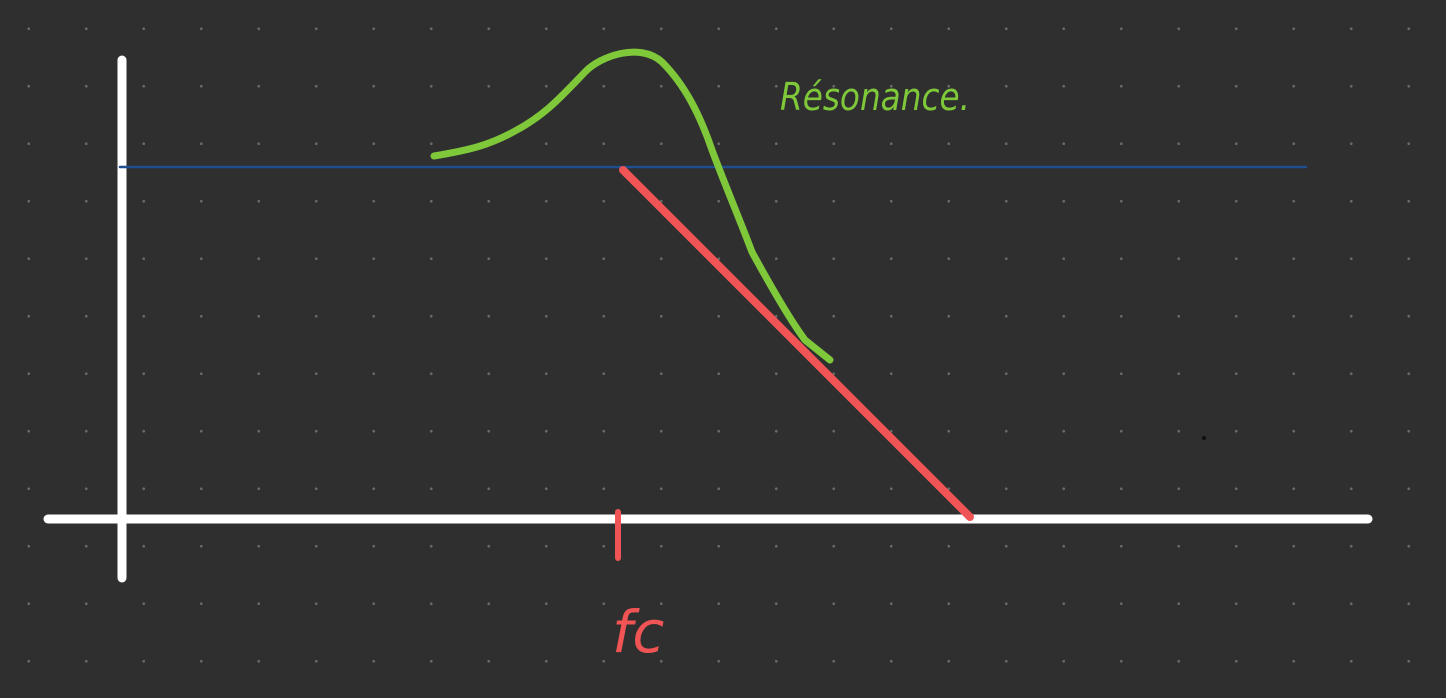  I want to click on resonance-label: Résonance., so click(875, 97).